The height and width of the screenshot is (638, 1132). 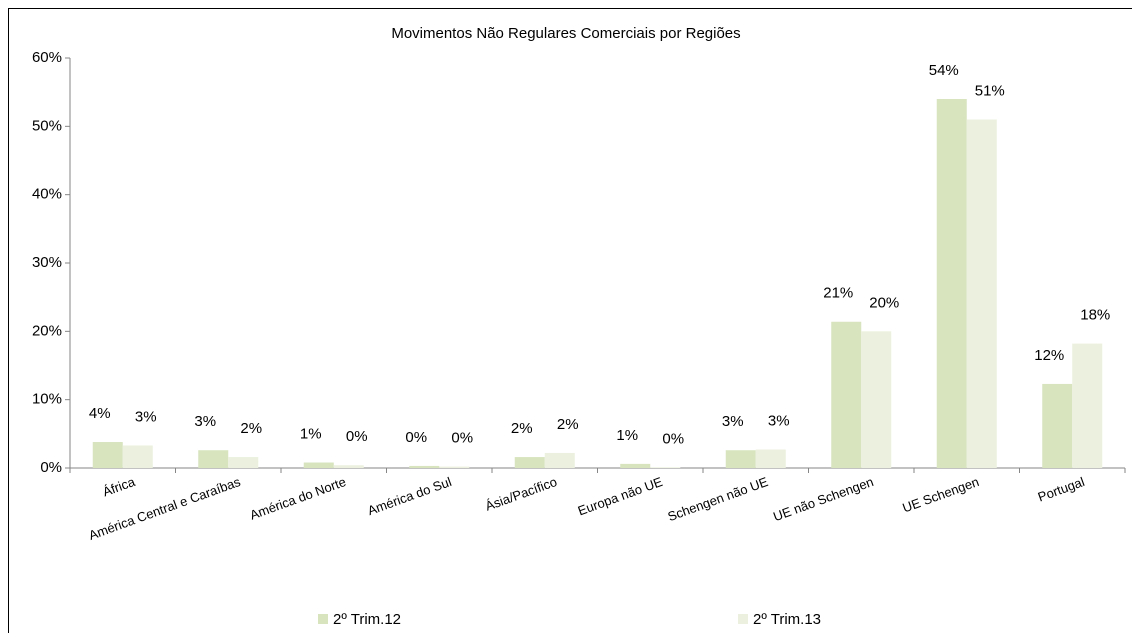 I want to click on y-tick-label: 30%, so click(x=47, y=262).